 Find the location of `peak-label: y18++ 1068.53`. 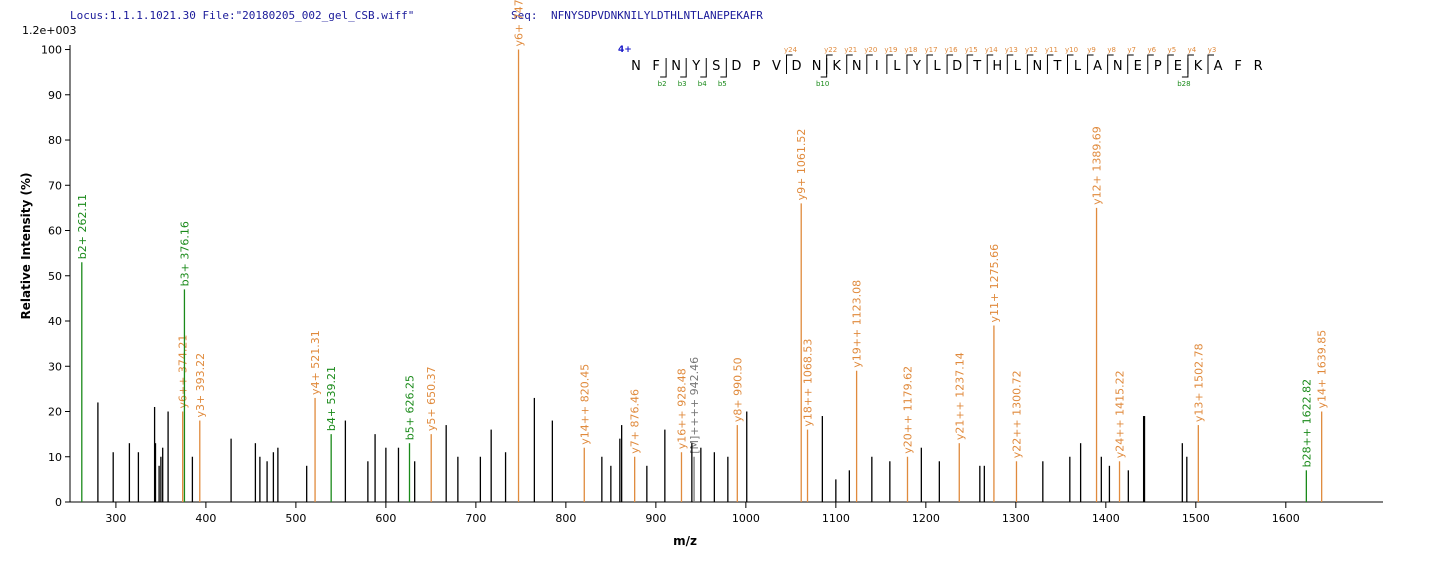

peak-label: y18++ 1068.53 is located at coordinates (808, 383).